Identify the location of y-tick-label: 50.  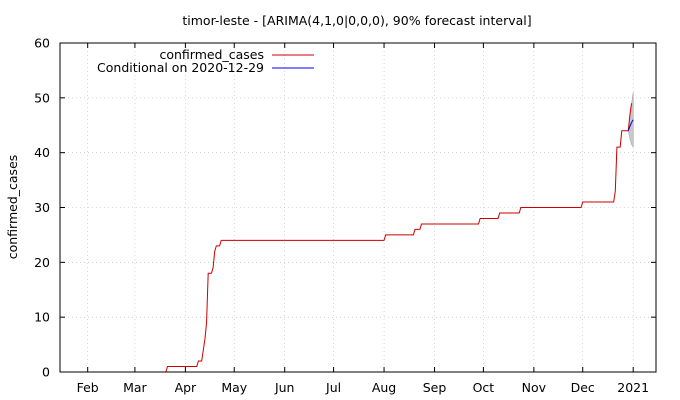
(42, 97).